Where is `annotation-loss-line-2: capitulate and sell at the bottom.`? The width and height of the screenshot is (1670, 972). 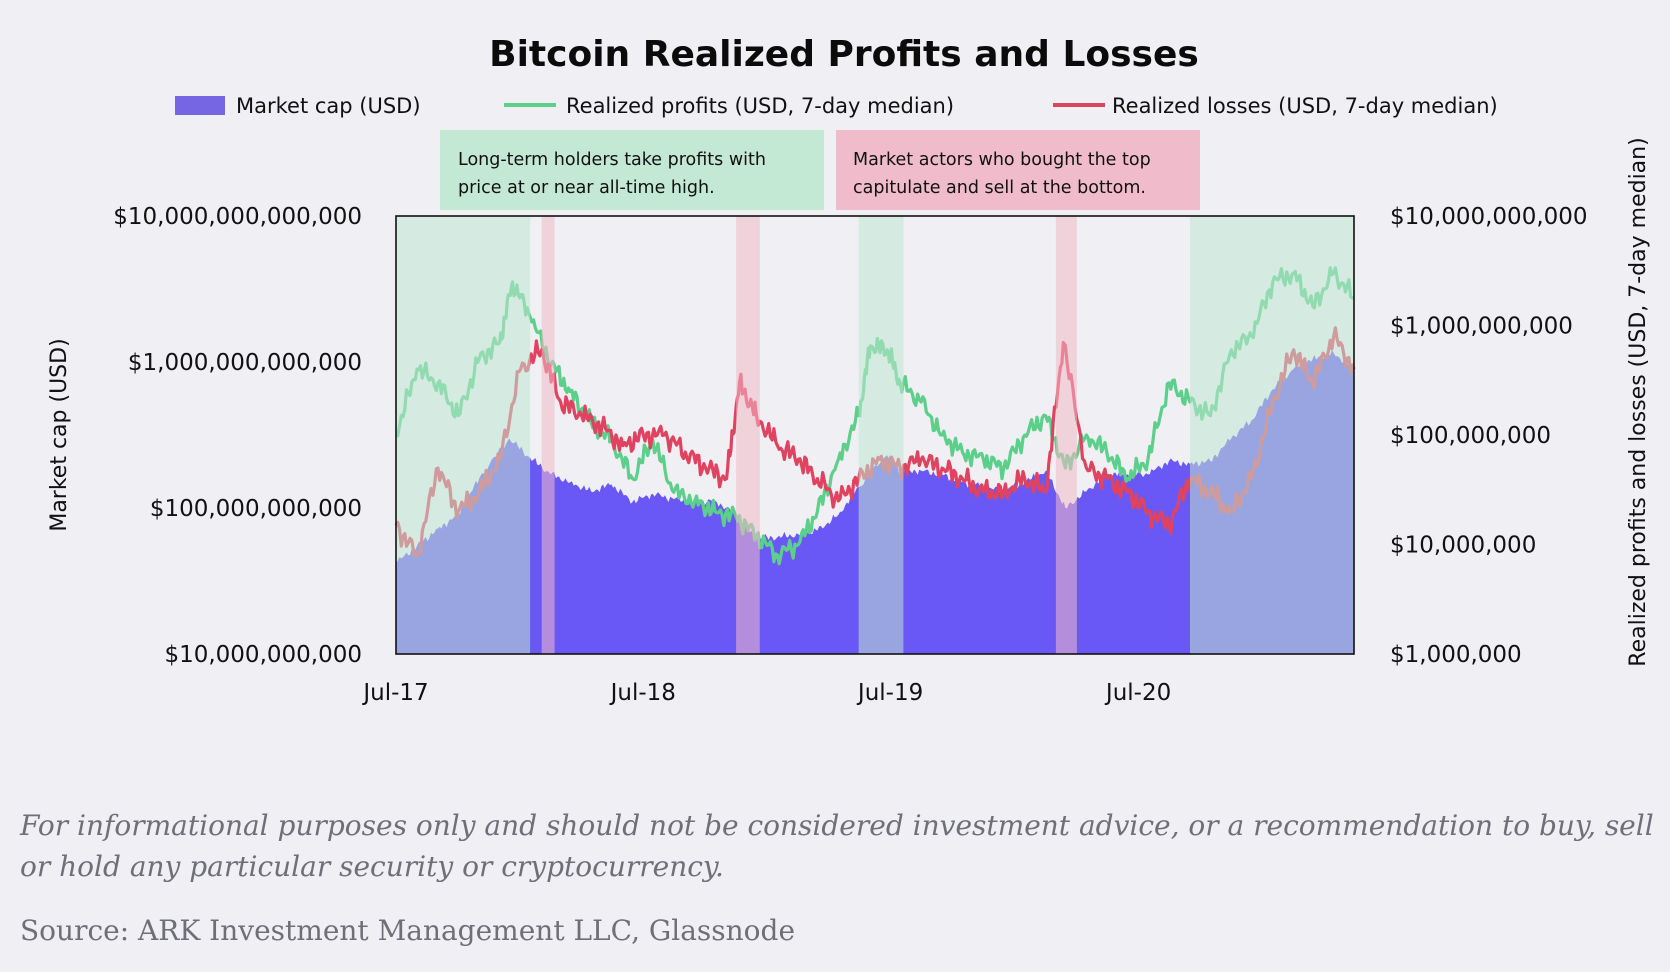 annotation-loss-line-2: capitulate and sell at the bottom. is located at coordinates (999, 188).